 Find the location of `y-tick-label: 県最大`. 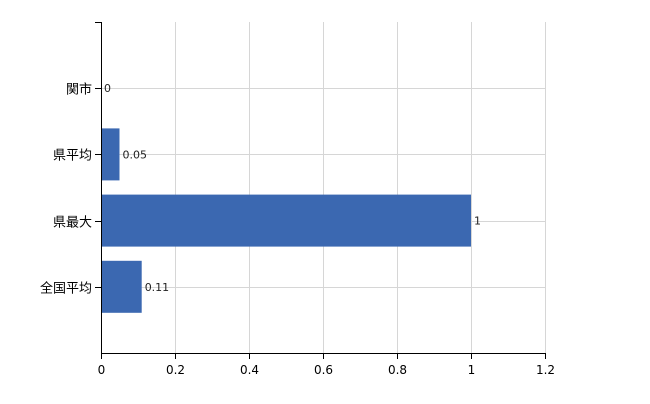

y-tick-label: 県最大 is located at coordinates (72, 223).